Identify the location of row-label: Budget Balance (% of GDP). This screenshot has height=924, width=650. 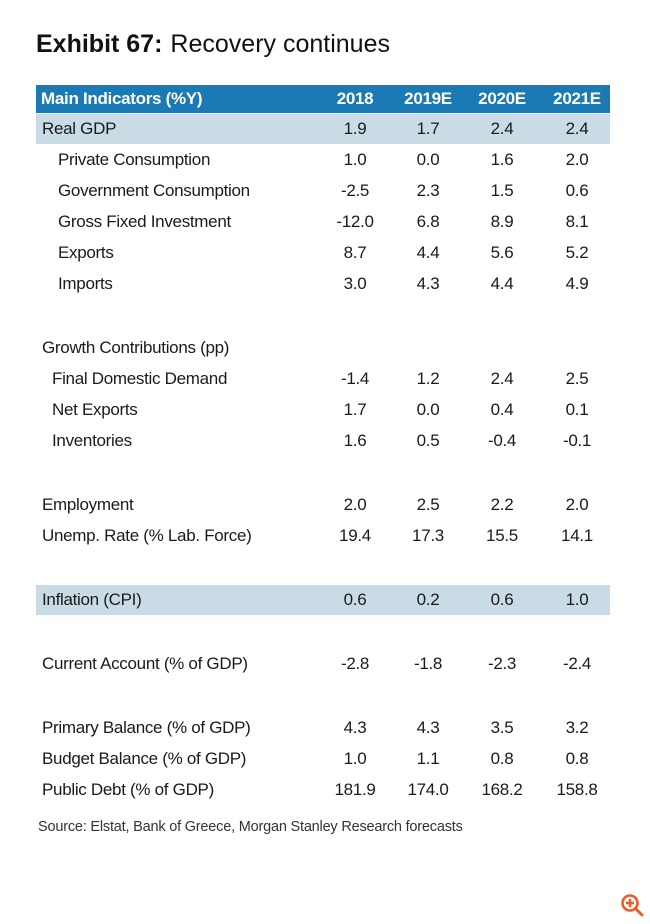
(144, 758).